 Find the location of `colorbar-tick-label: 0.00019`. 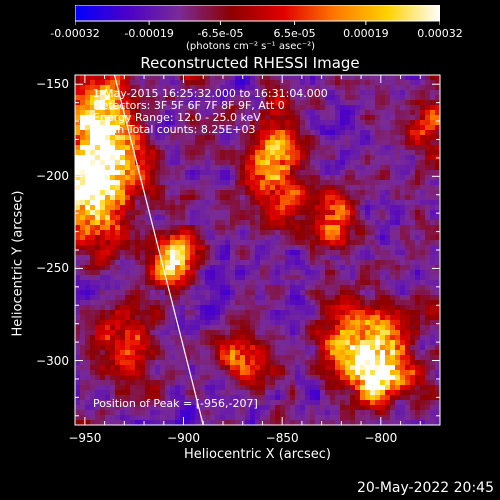

colorbar-tick-label: 0.00019 is located at coordinates (366, 33).